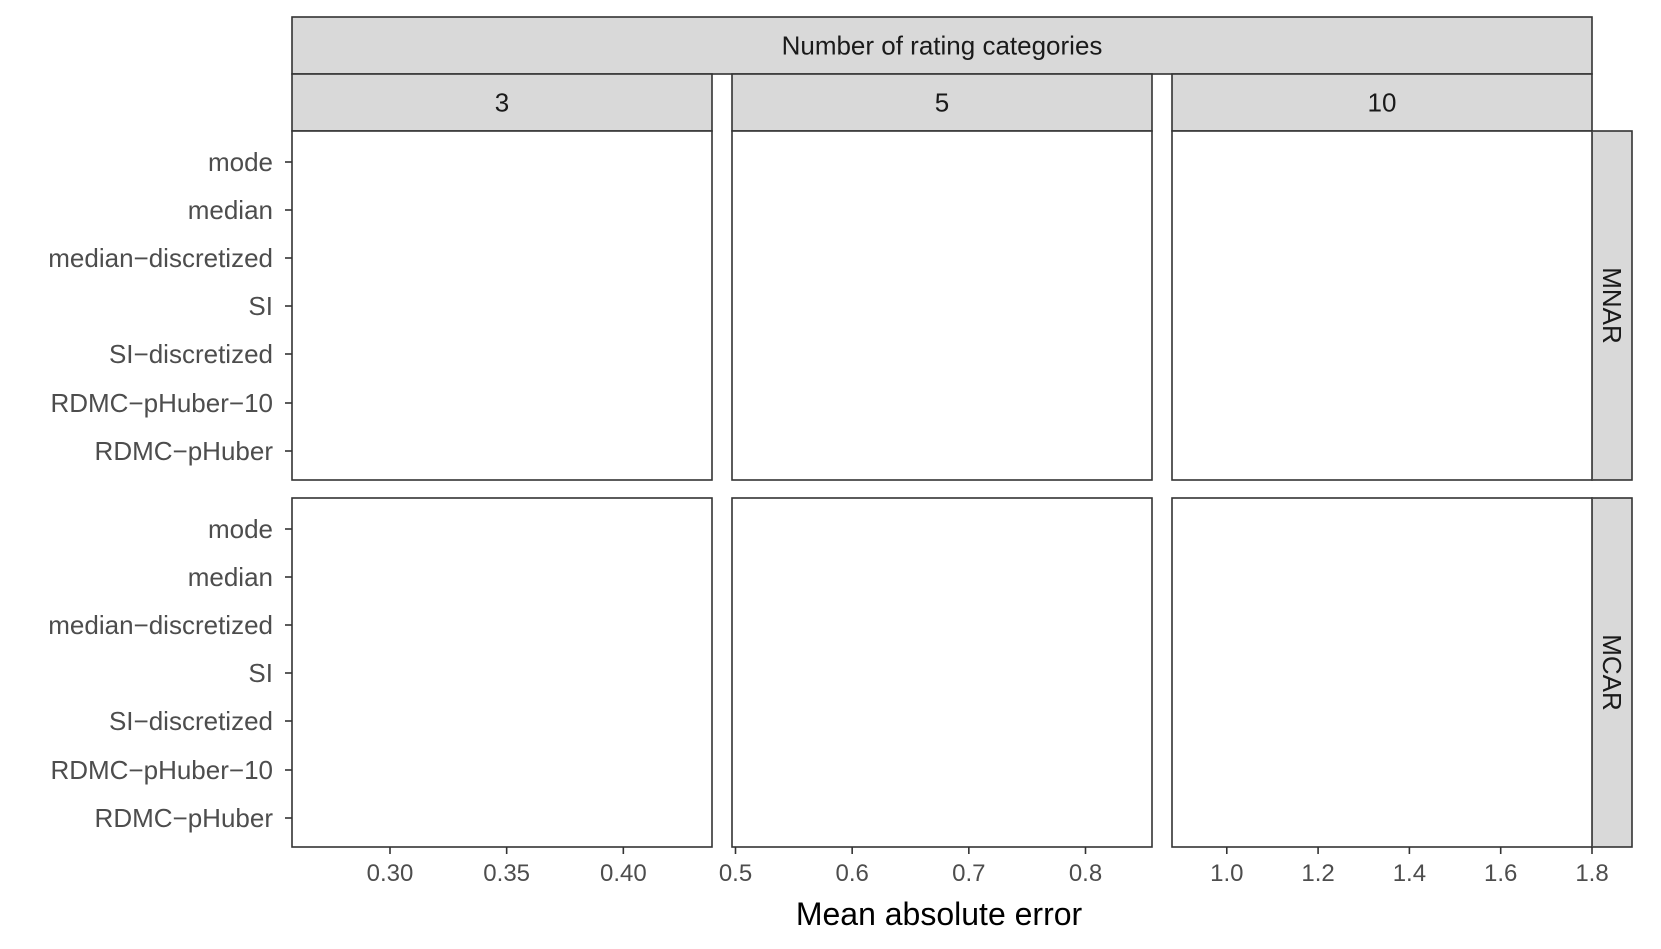  What do you see at coordinates (230, 577) in the screenshot?
I see `method-label-mcar-median: median` at bounding box center [230, 577].